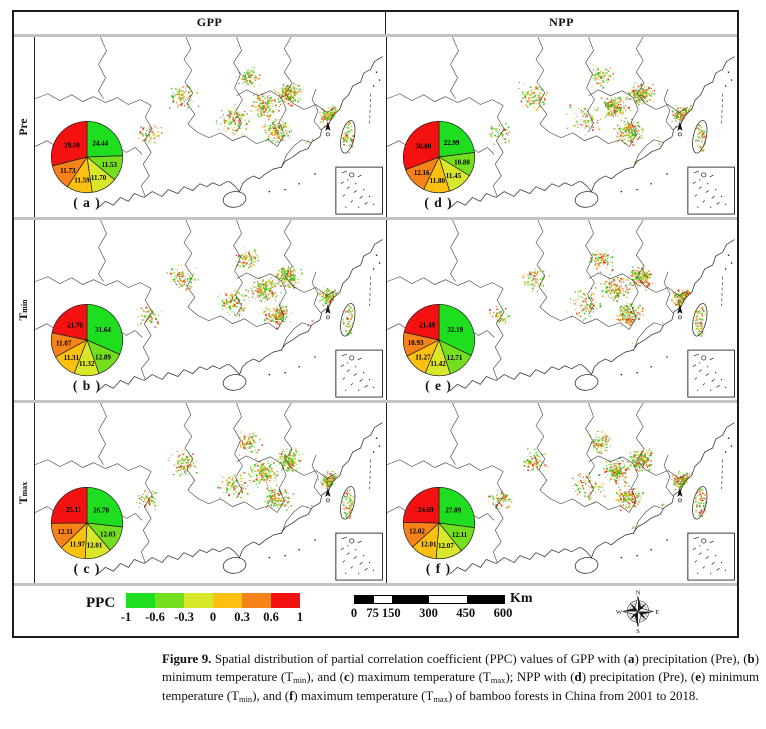 Image resolution: width=766 pixels, height=729 pixels. I want to click on china-map-a, so click(209, 126).